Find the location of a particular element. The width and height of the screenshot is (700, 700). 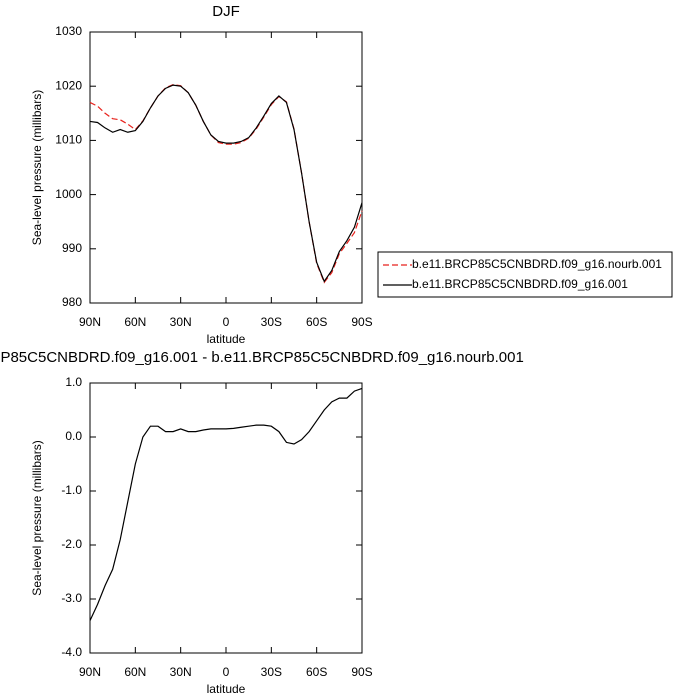

legend-label: b.e11.BRCP85C5CNBDRD.f09_g16.001 is located at coordinates (520, 284).